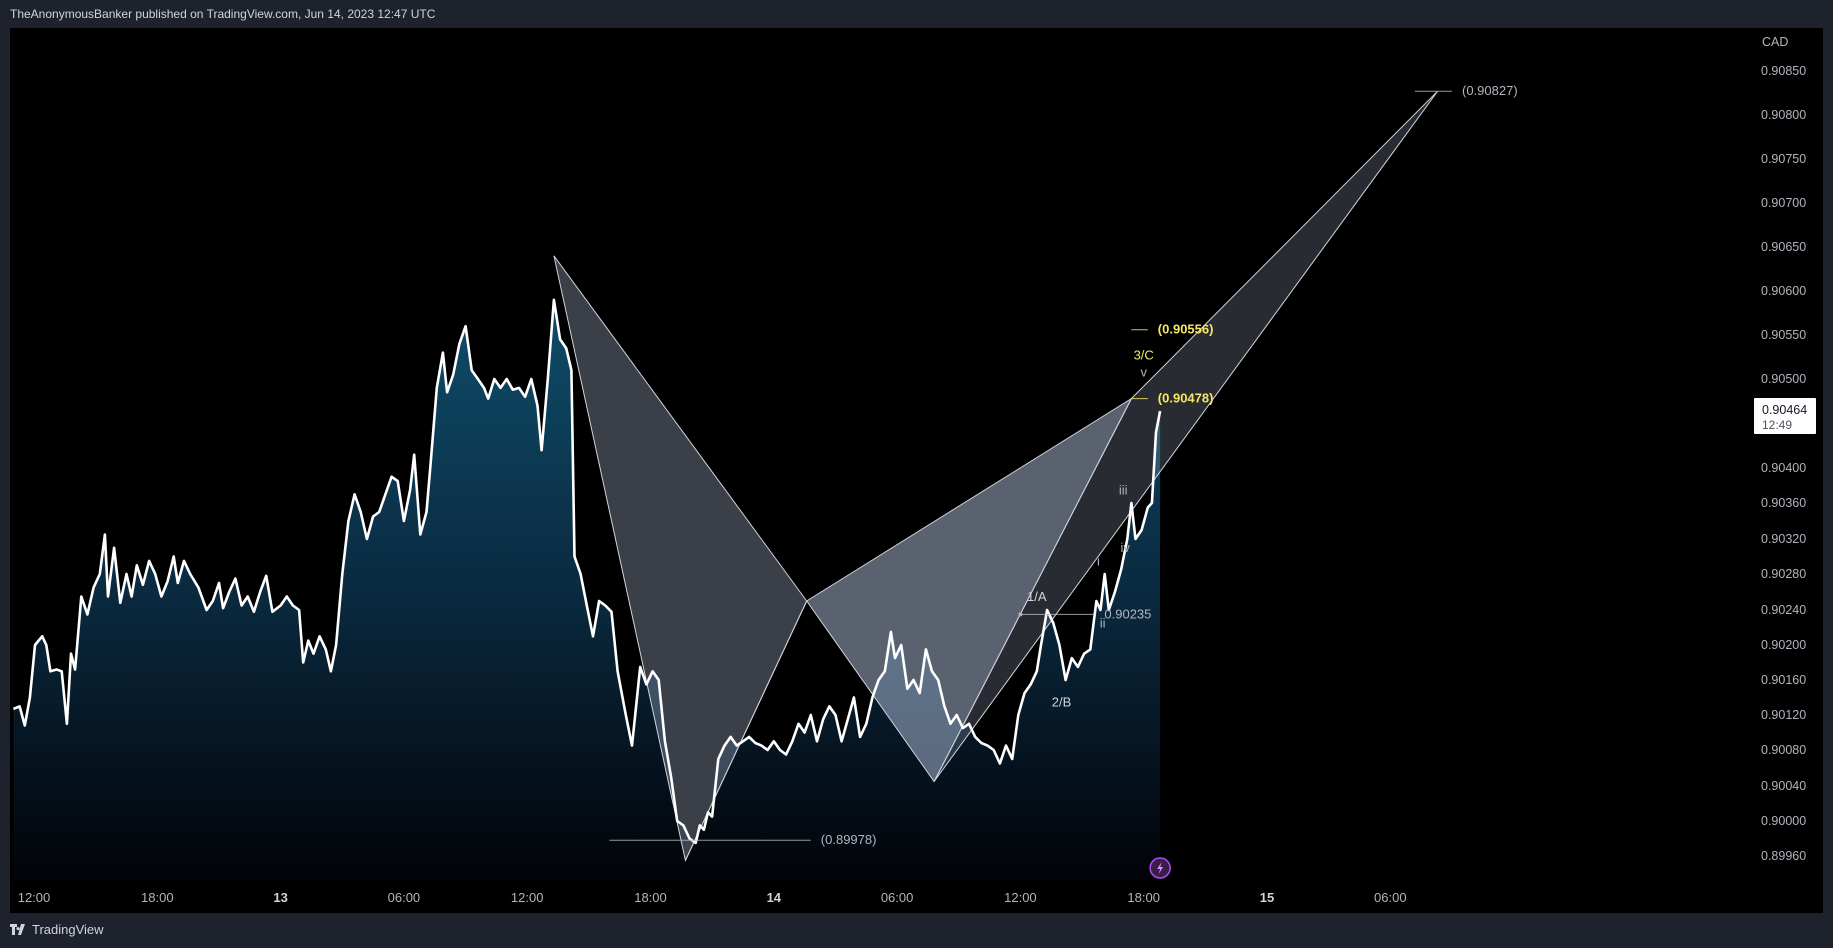 This screenshot has height=948, width=1833. I want to click on time-tick-label: 14, so click(774, 897).